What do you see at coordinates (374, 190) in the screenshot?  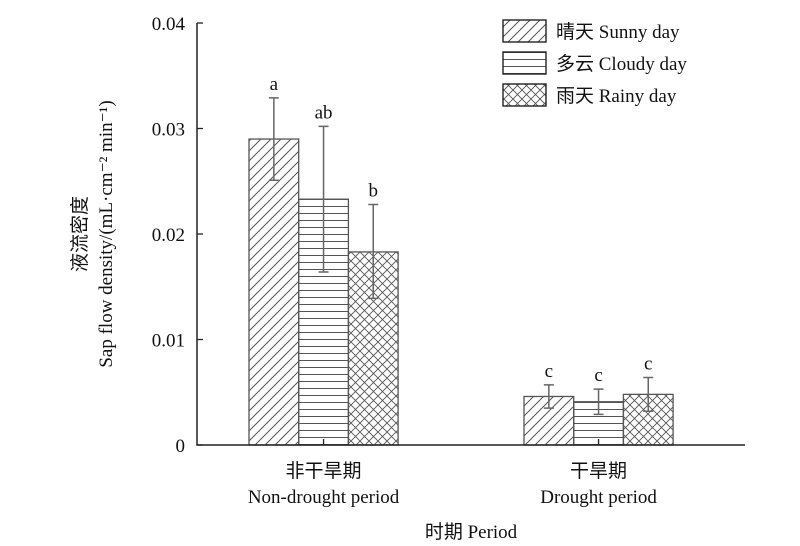 I see `significance-letter: b` at bounding box center [374, 190].